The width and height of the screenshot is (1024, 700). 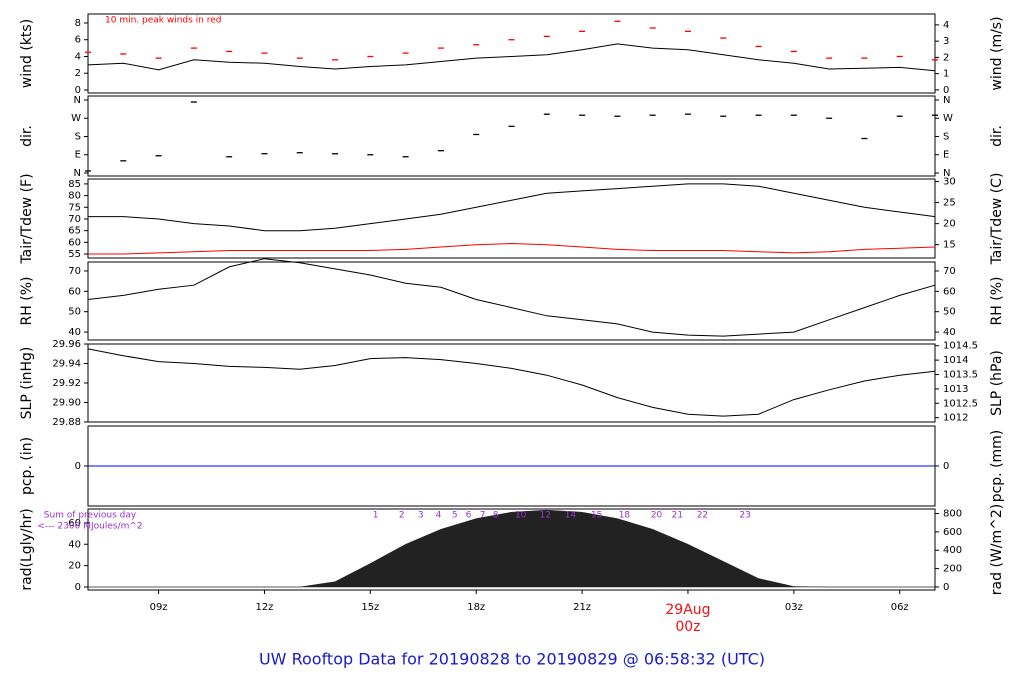 What do you see at coordinates (949, 312) in the screenshot?
I see `y2-tick-label: 50` at bounding box center [949, 312].